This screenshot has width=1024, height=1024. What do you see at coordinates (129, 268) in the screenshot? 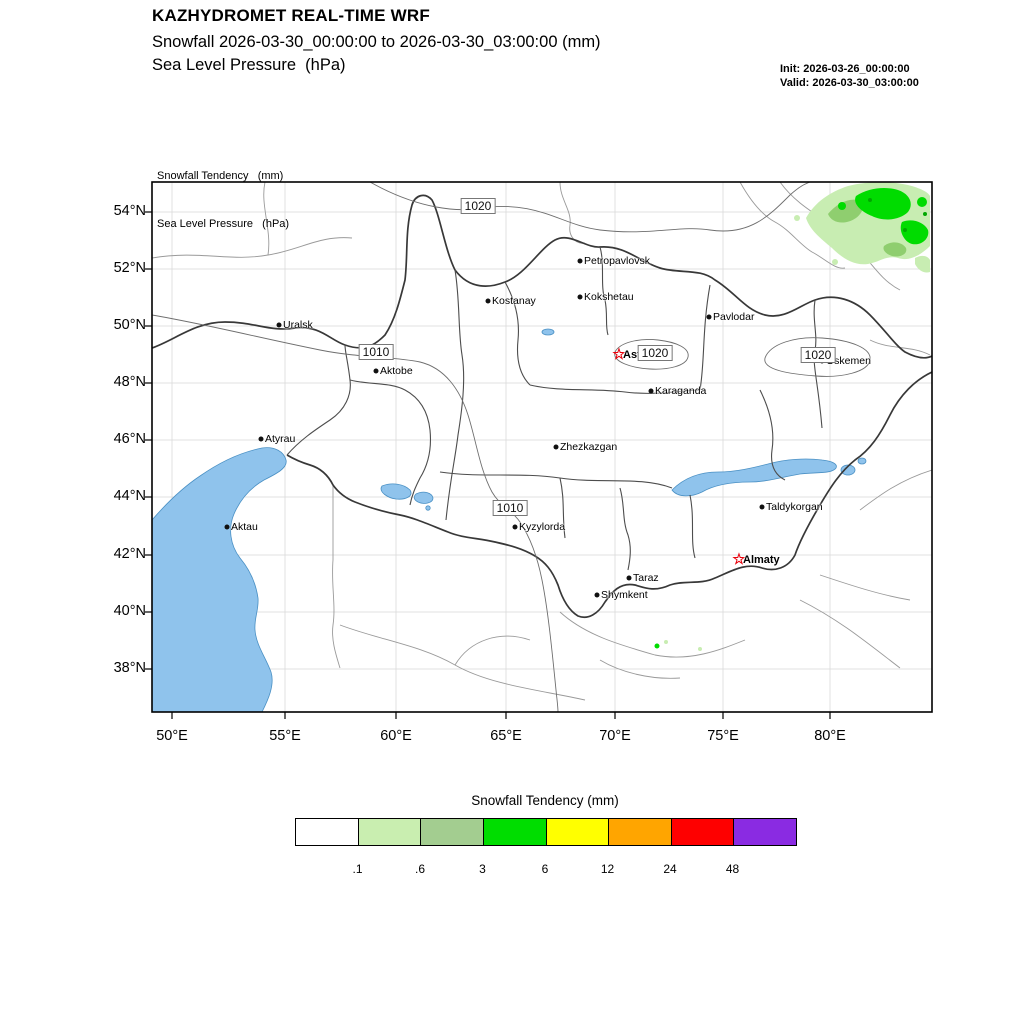
I see `lat-tick-label: 52°N` at bounding box center [129, 268].